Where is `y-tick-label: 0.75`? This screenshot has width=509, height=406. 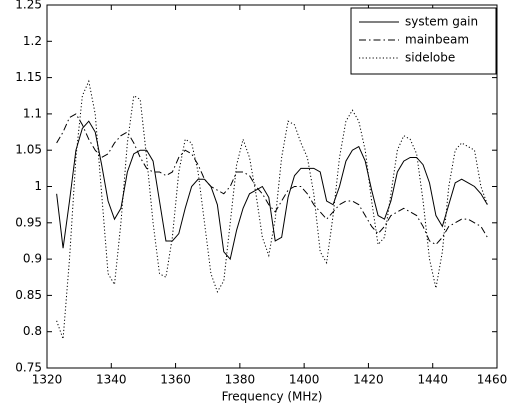 y-tick-label: 0.75 is located at coordinates (28, 368).